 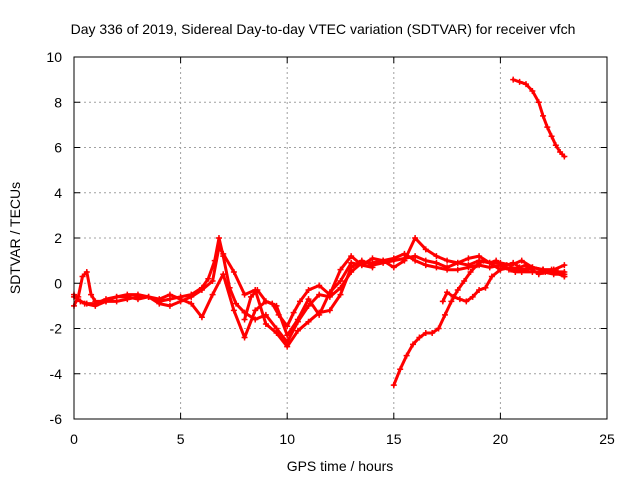 What do you see at coordinates (58, 148) in the screenshot?
I see `y-tick-label: 6` at bounding box center [58, 148].